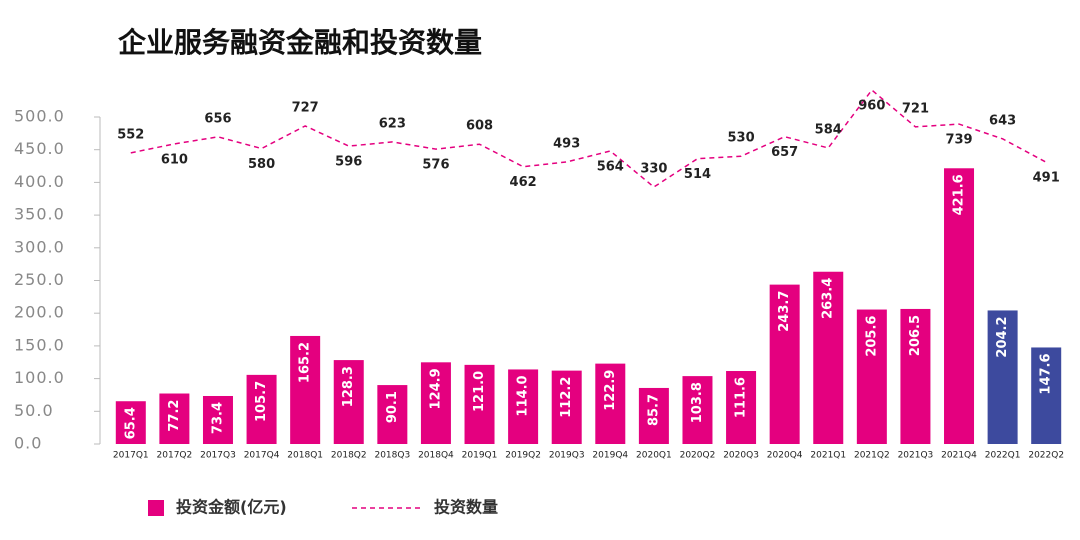  I want to click on bar-value-label: 112.2, so click(566, 397).